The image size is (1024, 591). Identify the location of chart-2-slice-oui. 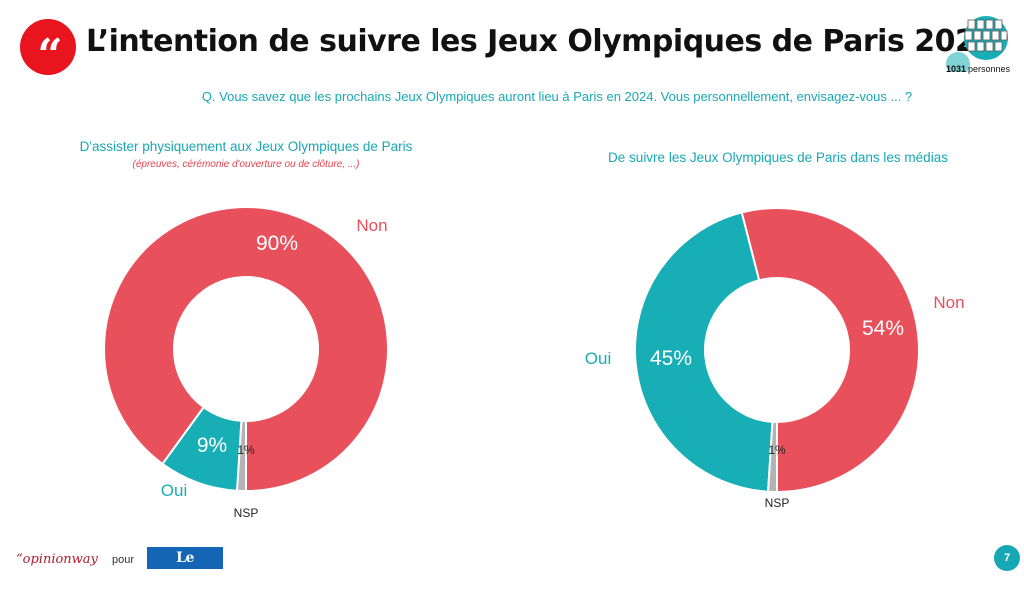
(704, 352).